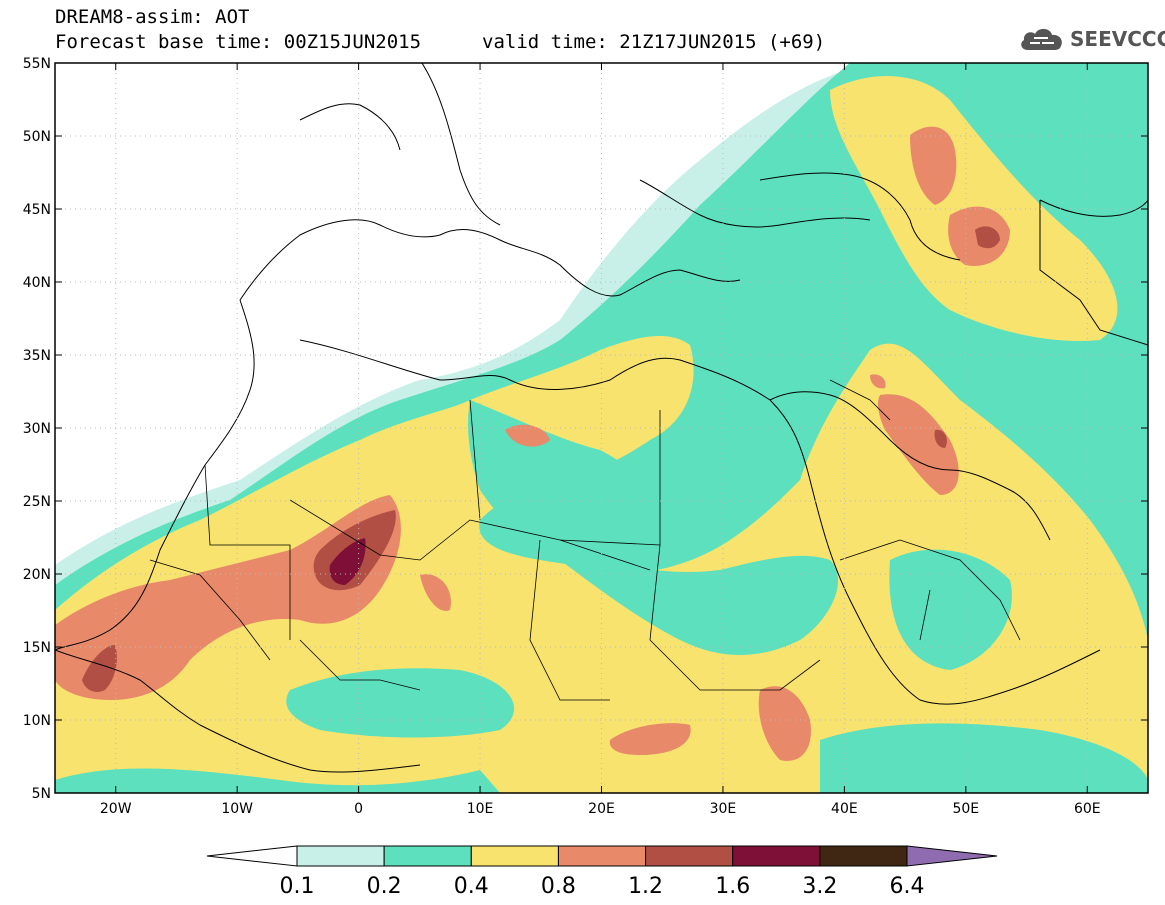  Describe the element at coordinates (699, 605) in the screenshot. I see `aot-band-0-2-inner-b` at that location.